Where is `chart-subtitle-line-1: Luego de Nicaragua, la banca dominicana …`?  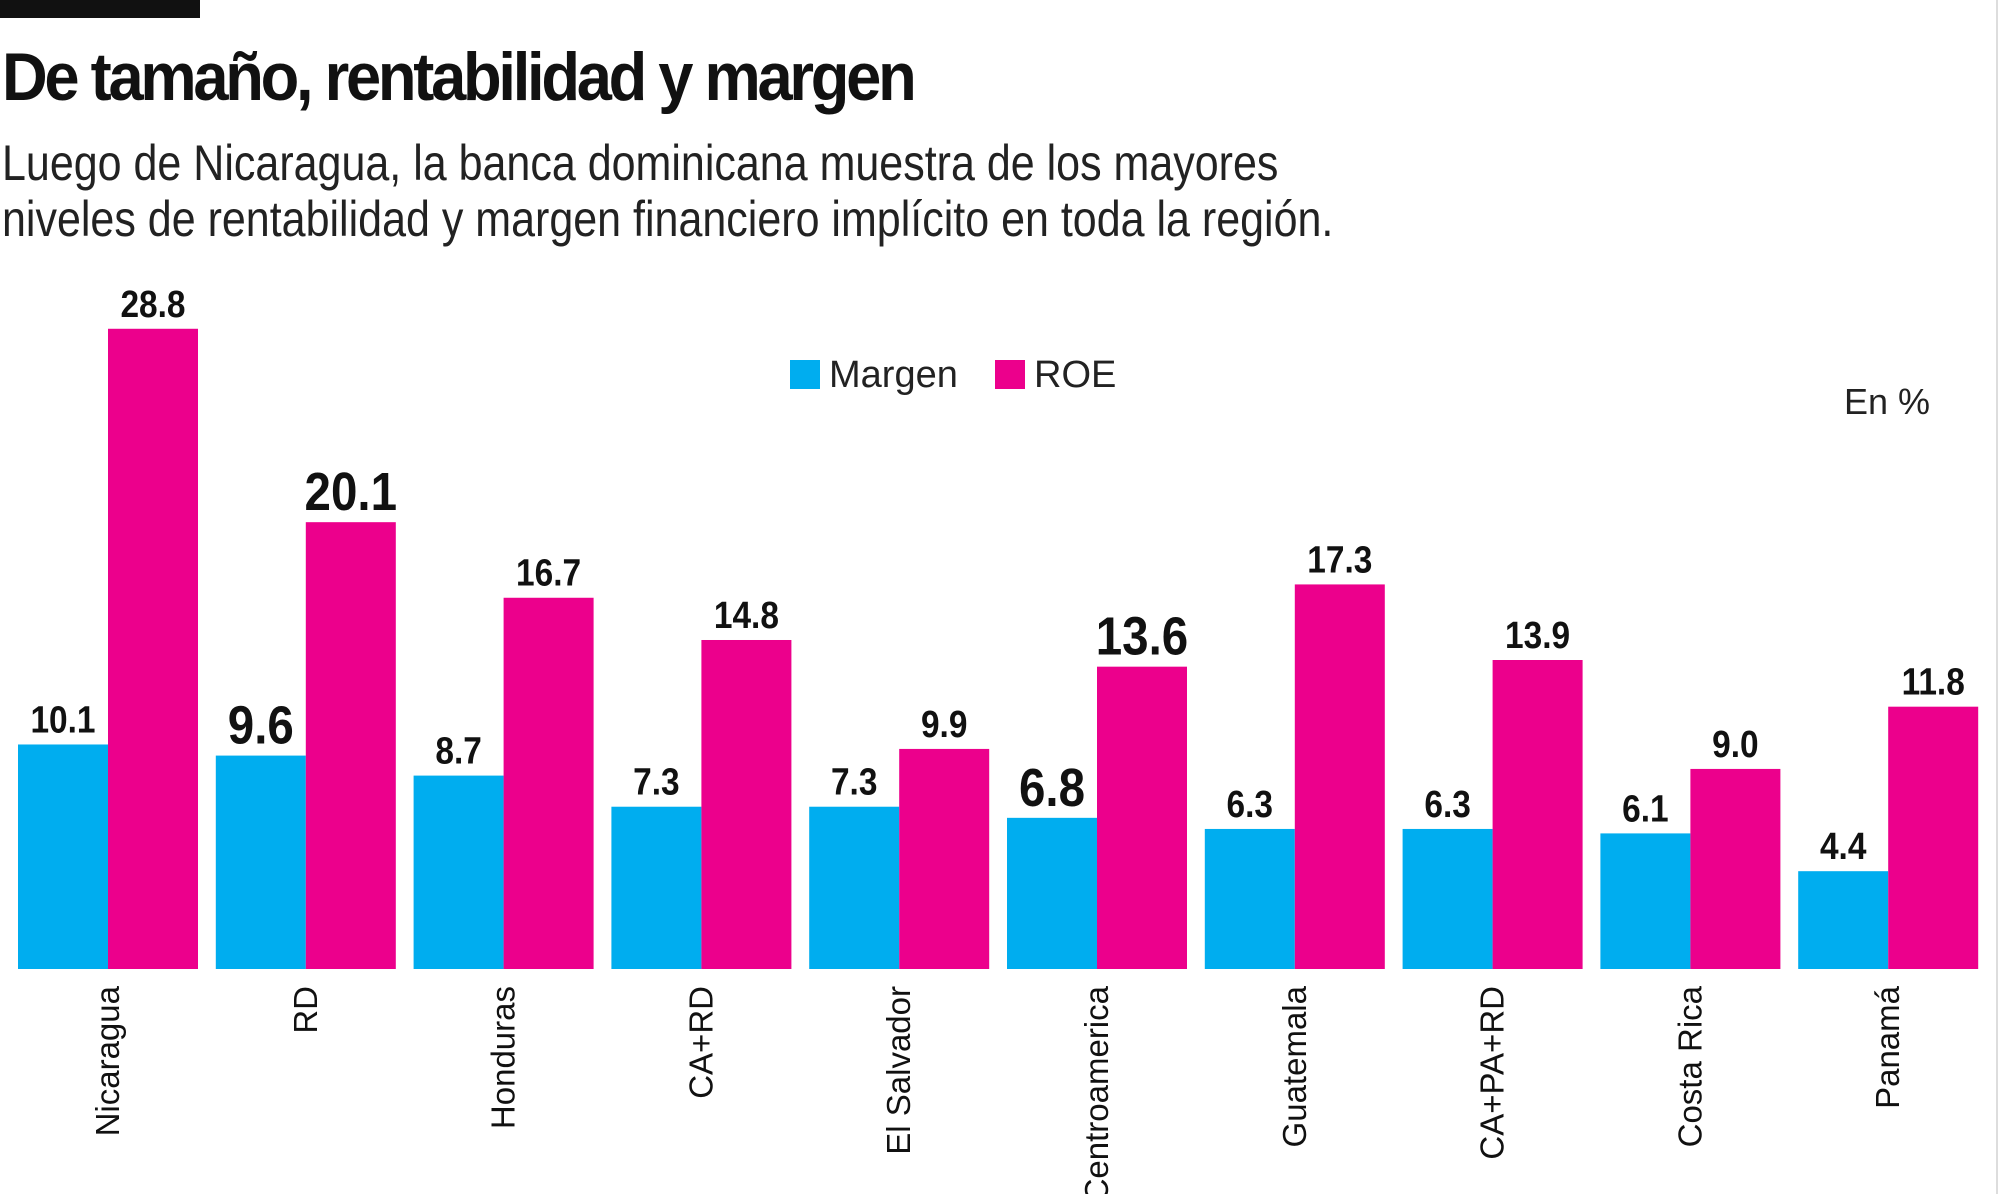 chart-subtitle-line-1: Luego de Nicaragua, la banca dominicana … is located at coordinates (640, 163).